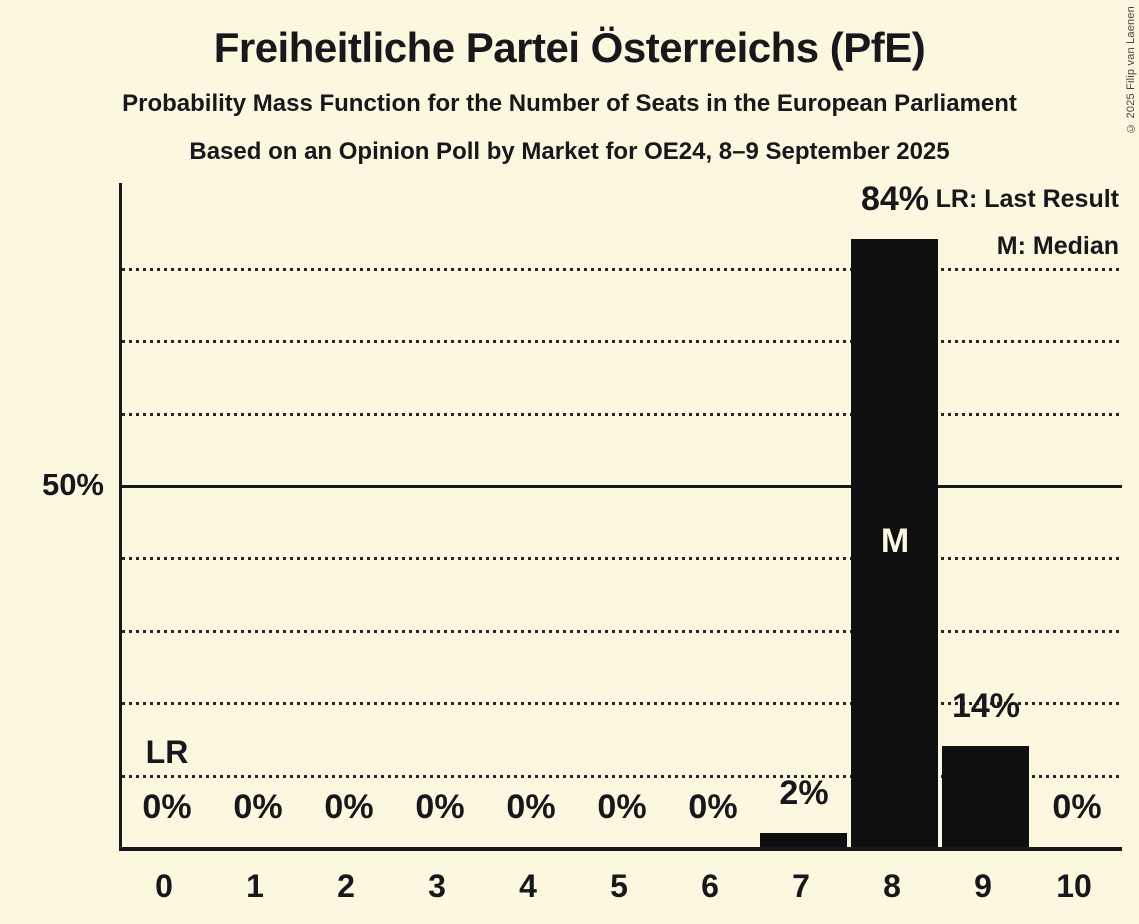 The height and width of the screenshot is (924, 1139). Describe the element at coordinates (619, 886) in the screenshot. I see `x-tick-5: 5` at that location.